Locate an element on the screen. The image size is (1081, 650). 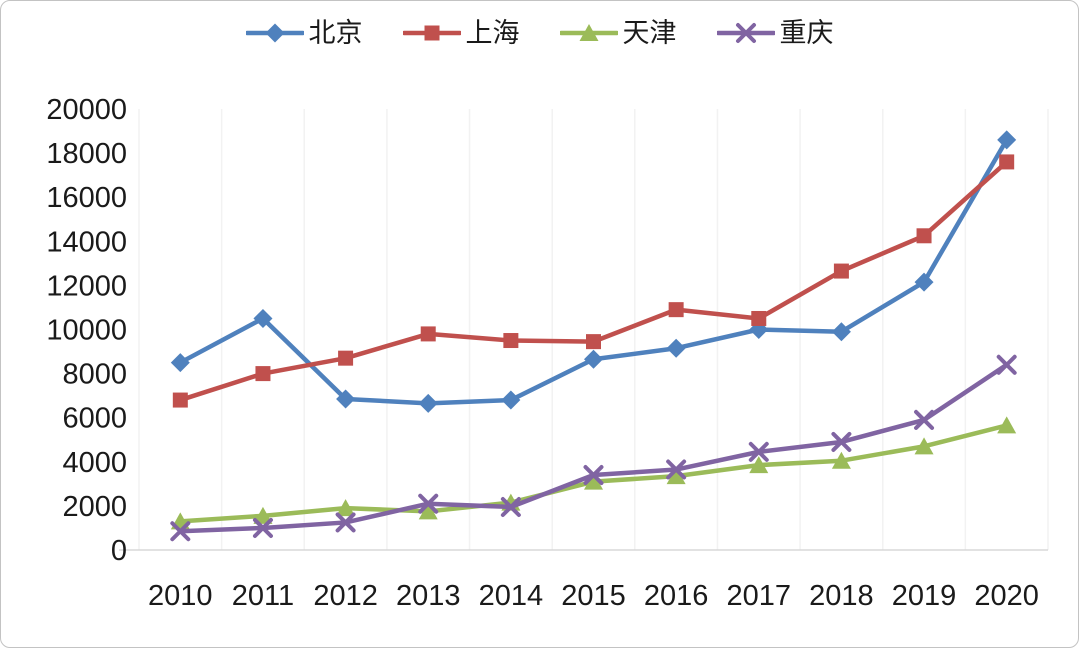
y-axis-tick-label: 8000 is located at coordinates (94, 375).